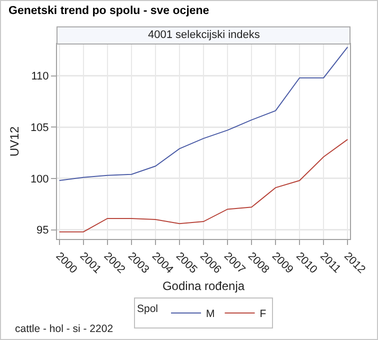  Describe the element at coordinates (203, 285) in the screenshot. I see `x-axis-title: Godina rođenja` at that location.